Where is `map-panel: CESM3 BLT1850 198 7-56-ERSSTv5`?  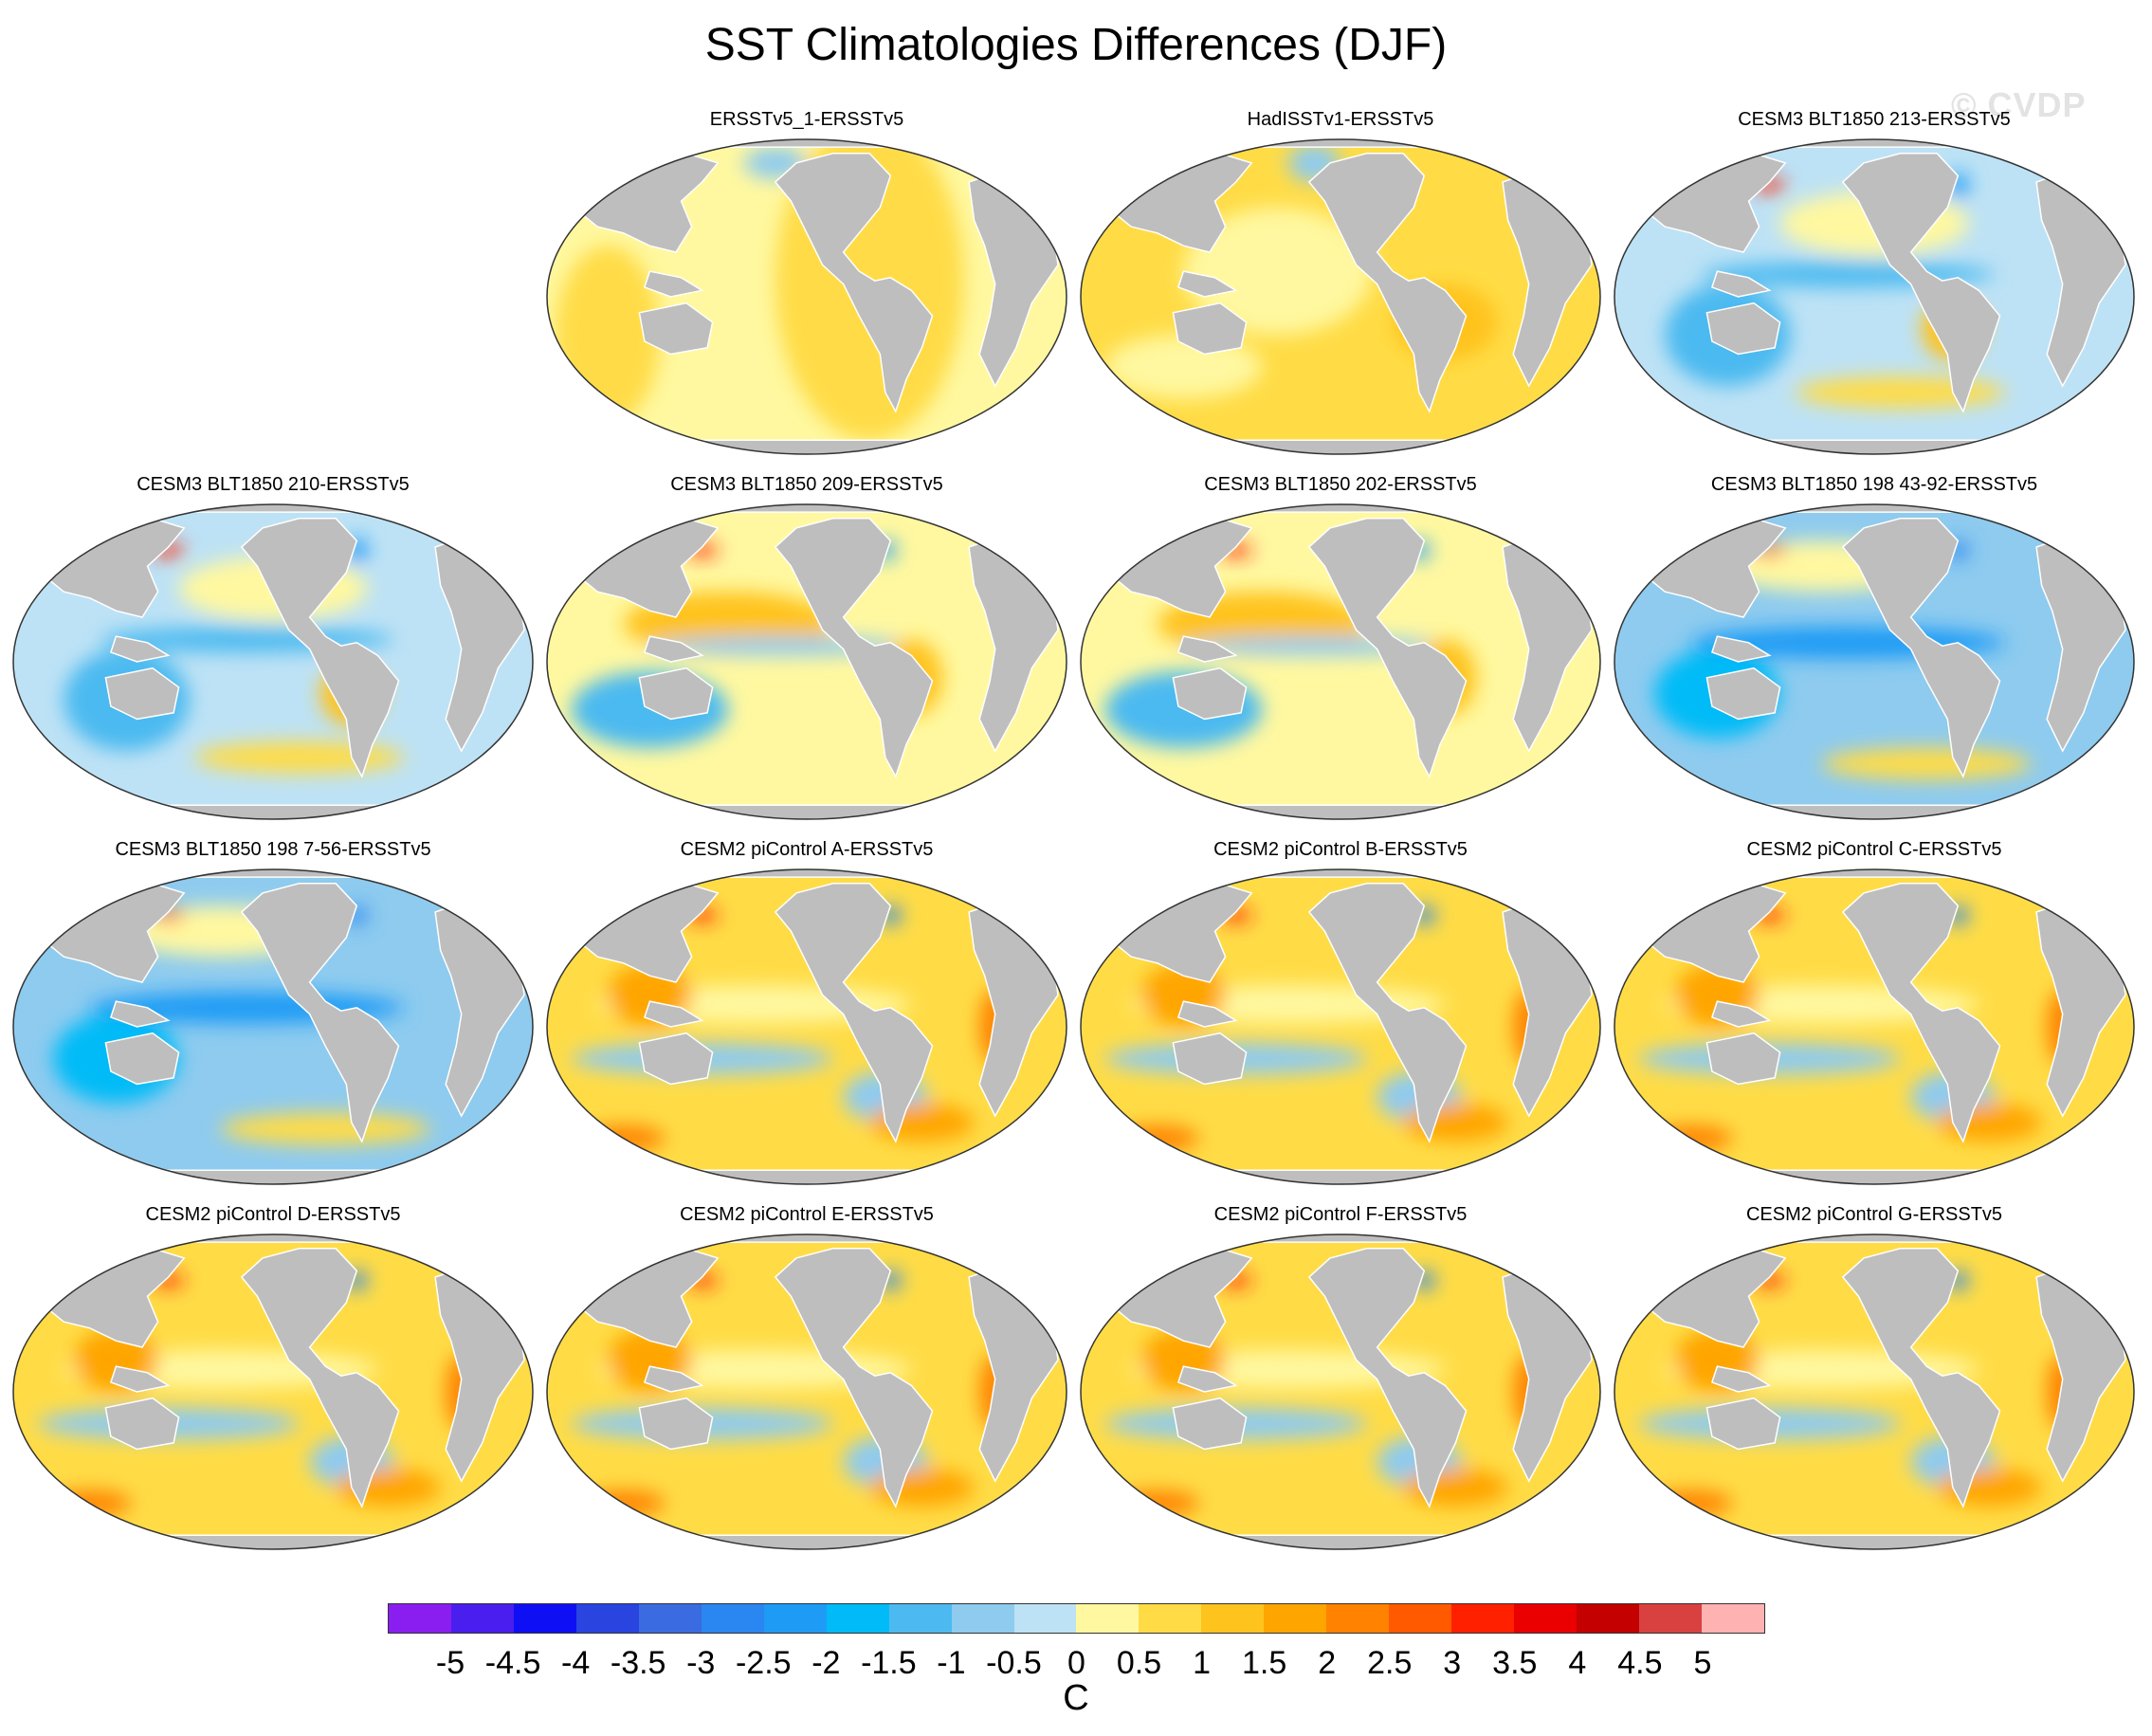
map-panel: CESM3 BLT1850 198 7-56-ERSSTv5 is located at coordinates (273, 1015).